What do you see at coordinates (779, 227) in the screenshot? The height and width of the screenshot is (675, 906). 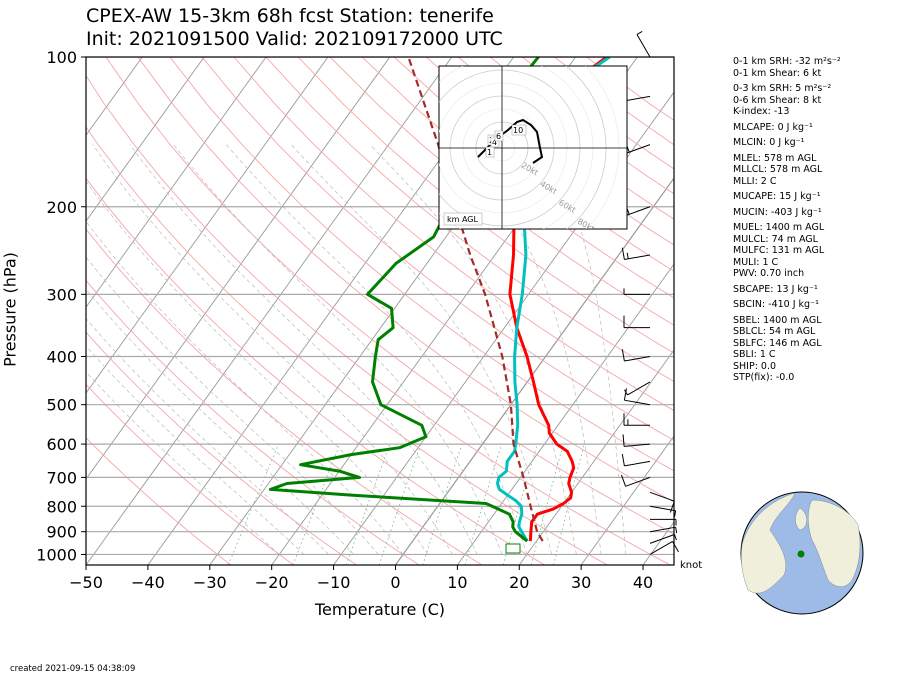 I see `param-item: MUEL: 1400 m AGL` at bounding box center [779, 227].